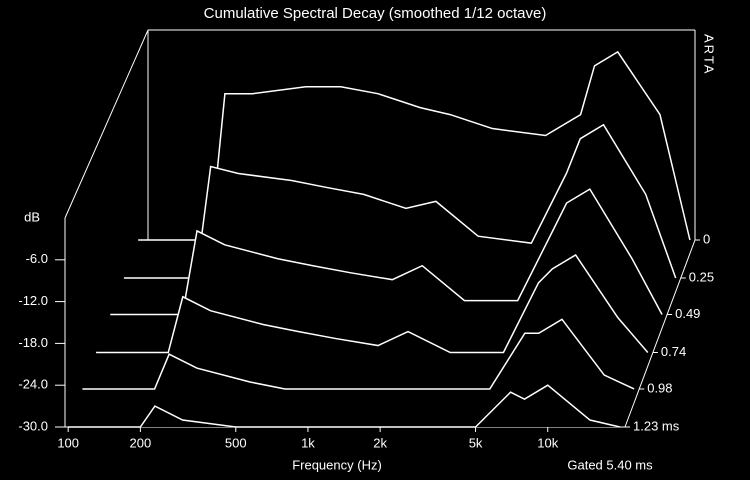  Describe the element at coordinates (610, 464) in the screenshot. I see `gate-note: Gated 5.40 ms` at that location.